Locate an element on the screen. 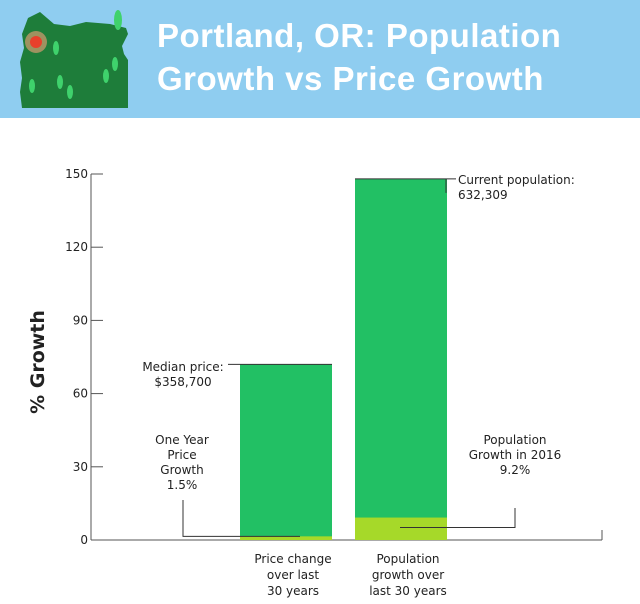  chart-title-line-1: Portland, OR: Population is located at coordinates (359, 35).